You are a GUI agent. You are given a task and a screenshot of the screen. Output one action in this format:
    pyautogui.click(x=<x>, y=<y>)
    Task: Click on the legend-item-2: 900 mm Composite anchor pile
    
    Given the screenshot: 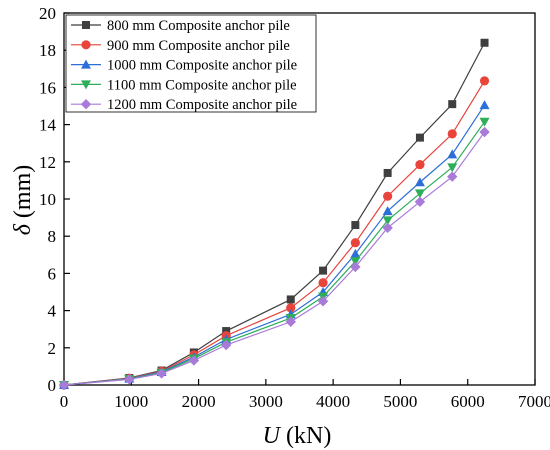 What is the action you would take?
    pyautogui.click(x=180, y=46)
    